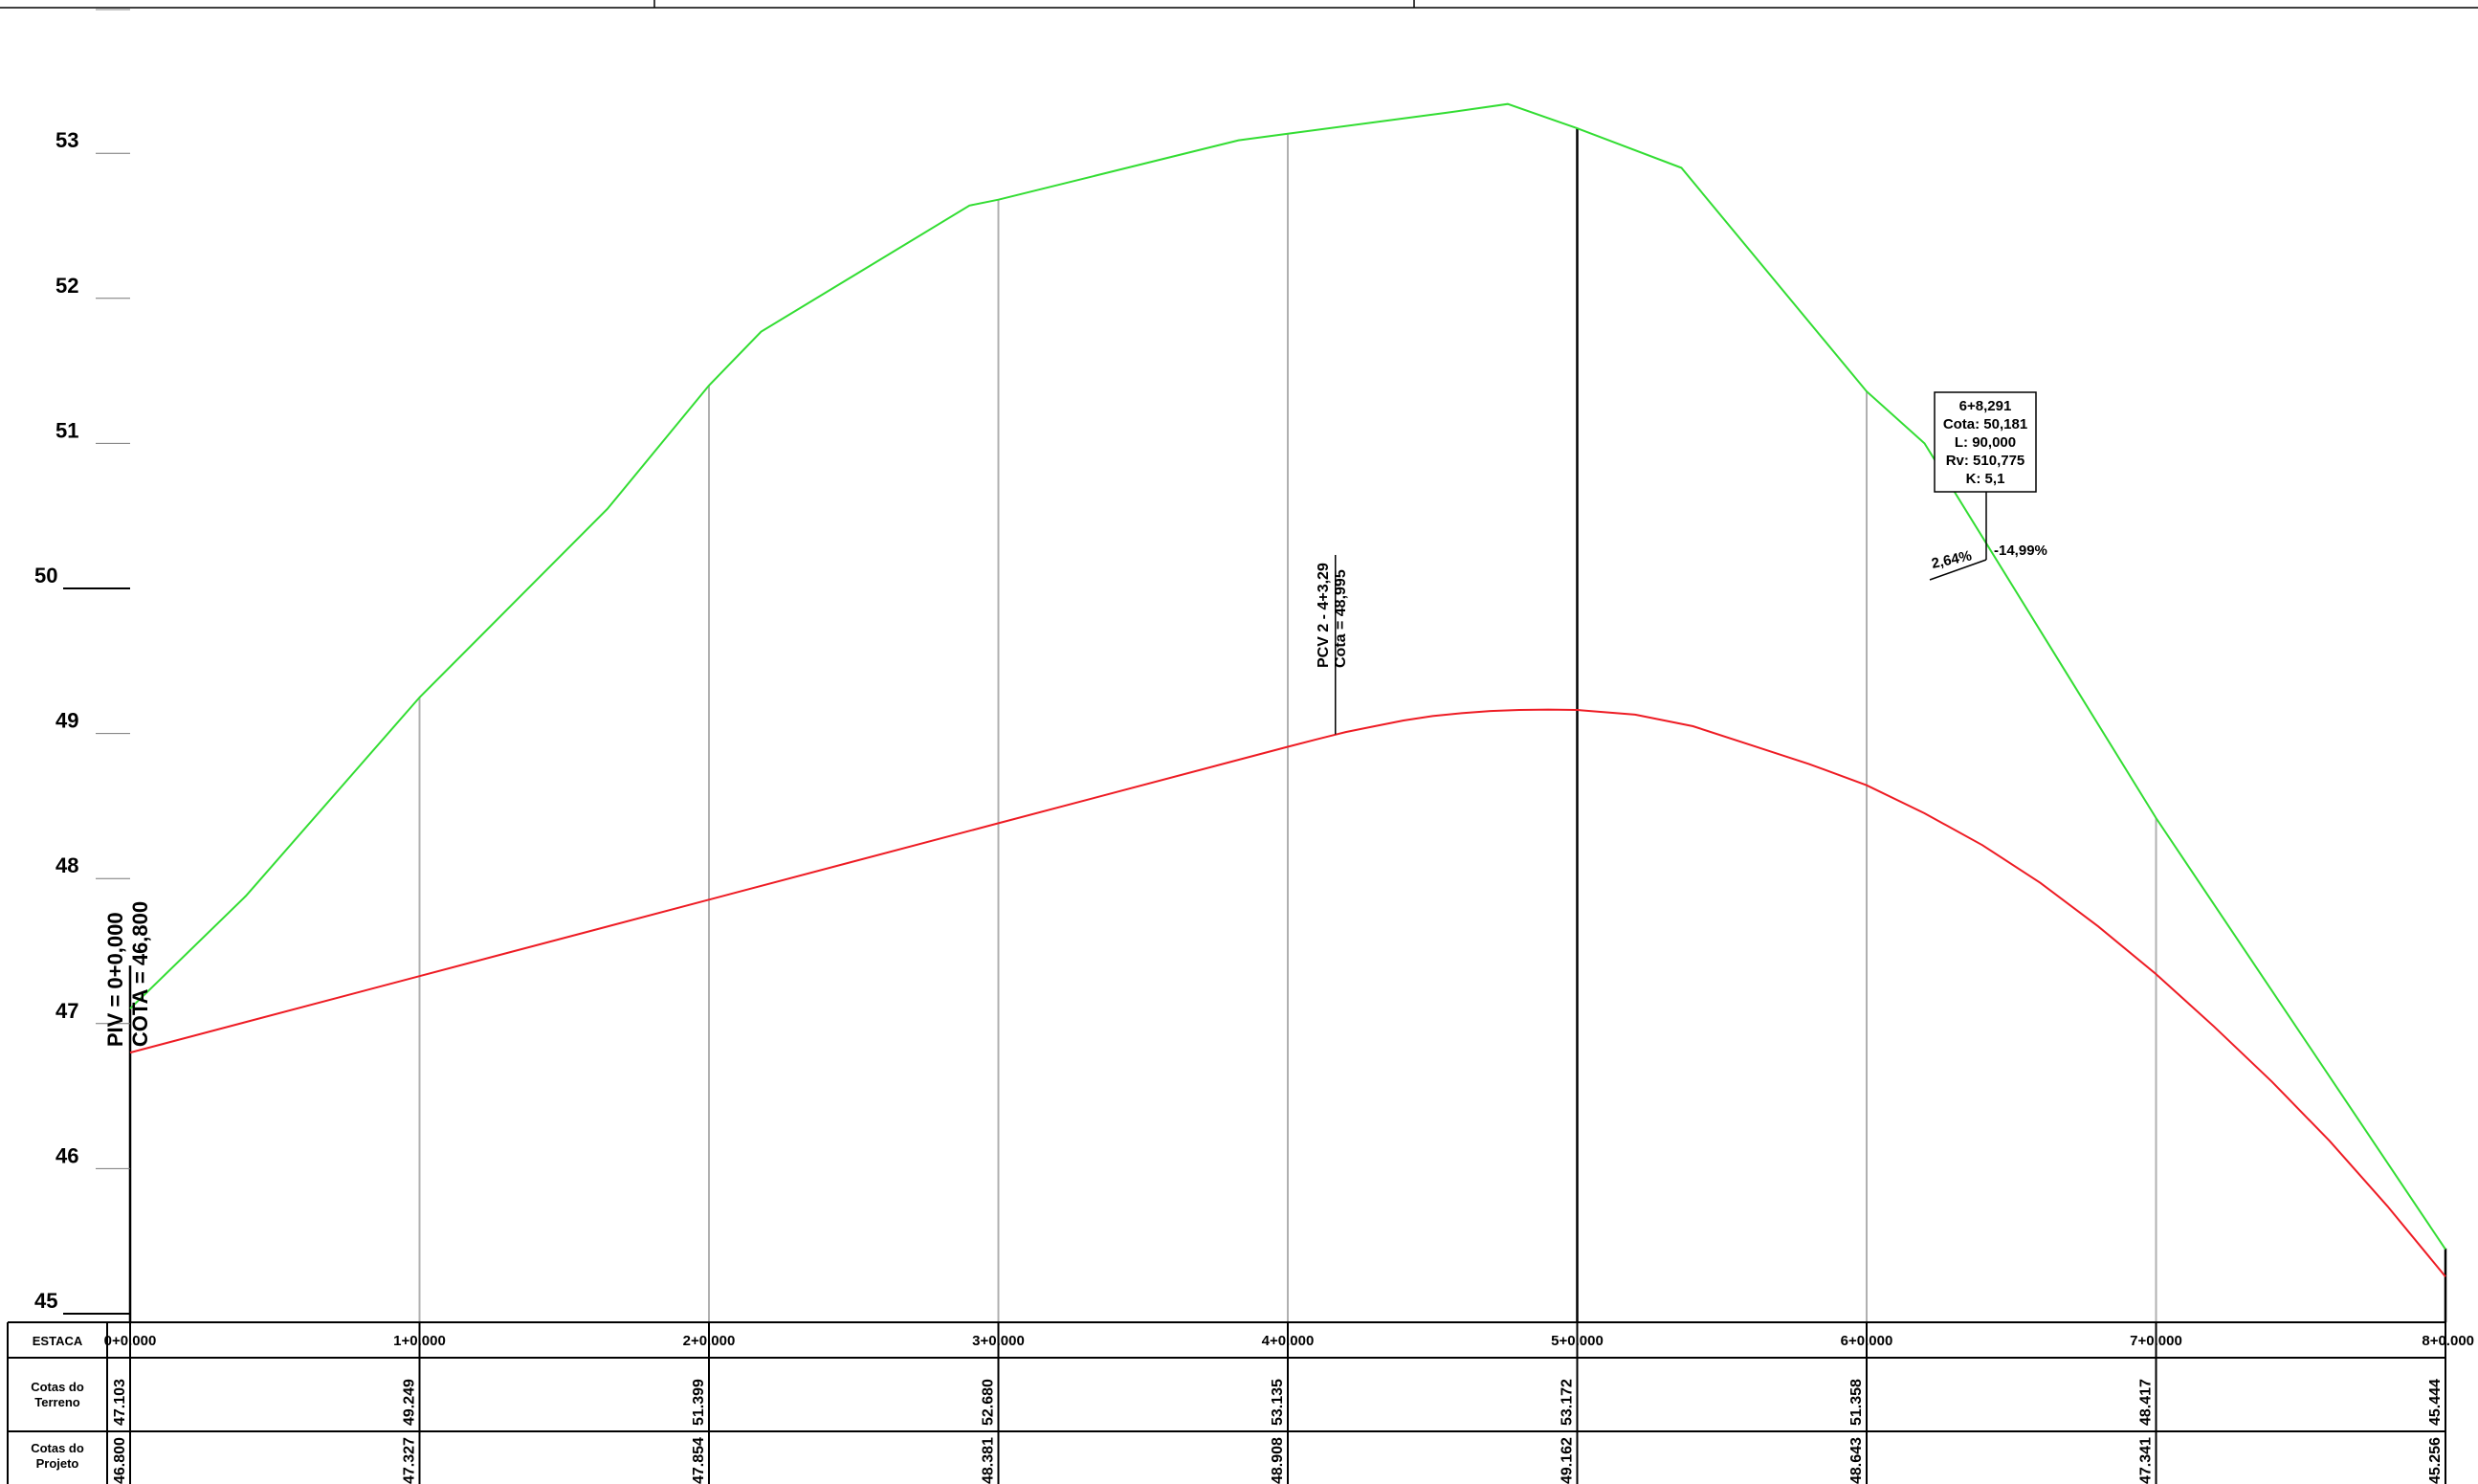 The width and height of the screenshot is (2478, 1484). I want to click on y-tick-label: 52, so click(66, 286).